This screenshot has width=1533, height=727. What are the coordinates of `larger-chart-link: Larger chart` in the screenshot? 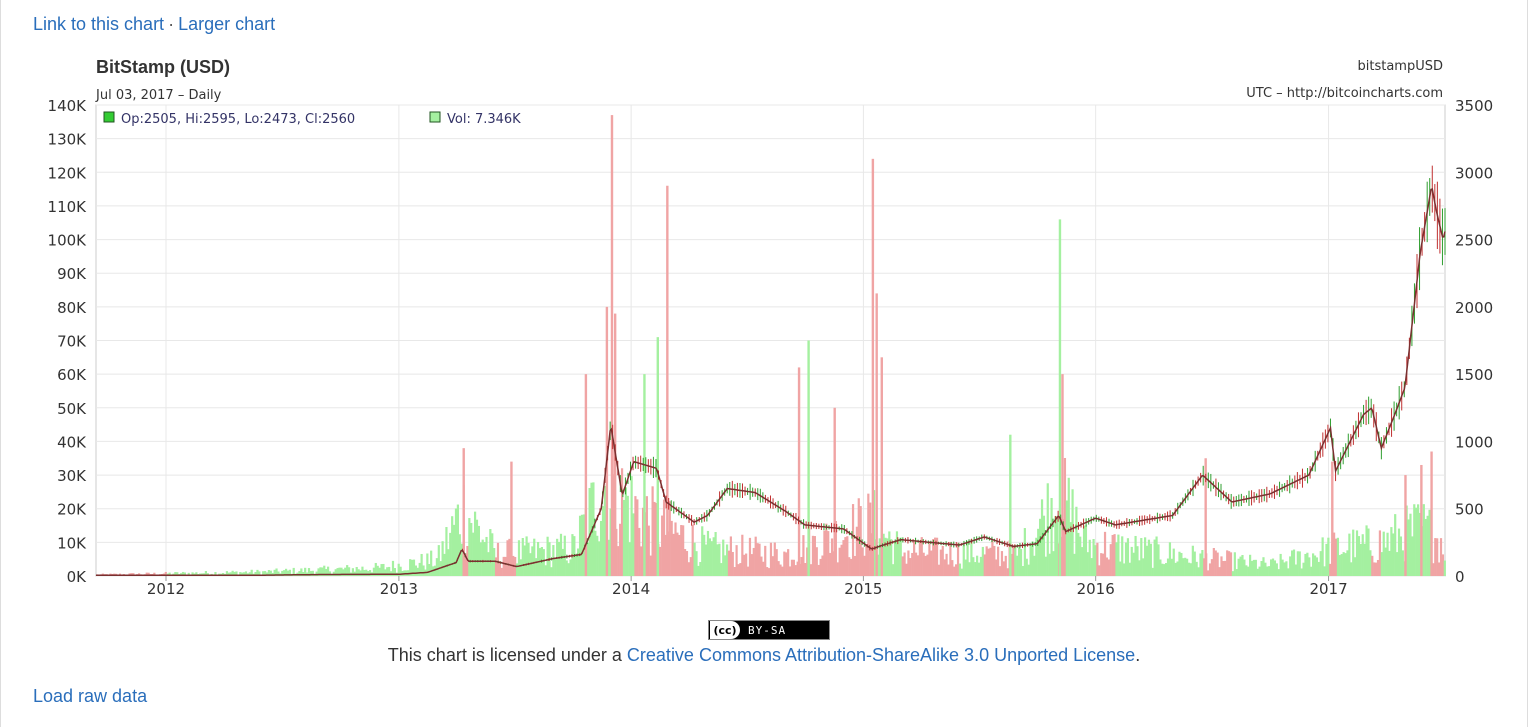 It's located at (227, 24).